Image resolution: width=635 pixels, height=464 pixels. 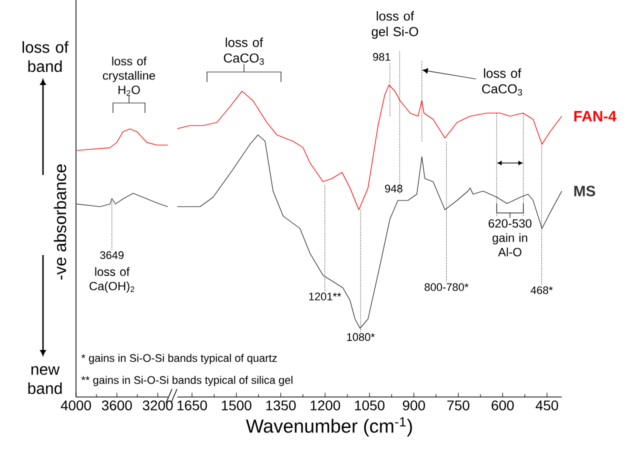 I want to click on annotation: 3649, so click(x=112, y=255).